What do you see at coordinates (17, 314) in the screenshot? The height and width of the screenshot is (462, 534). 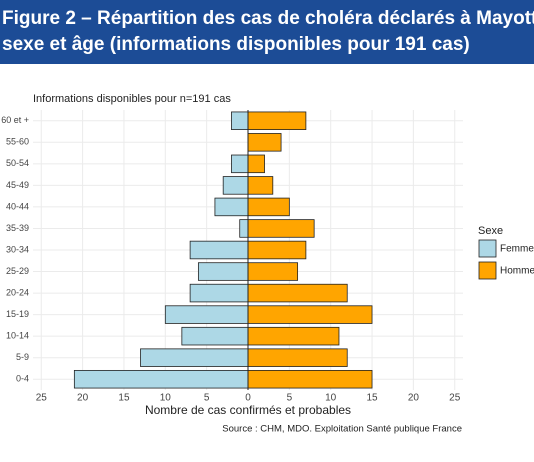 I see `y-tick-label: 15-19` at bounding box center [17, 314].